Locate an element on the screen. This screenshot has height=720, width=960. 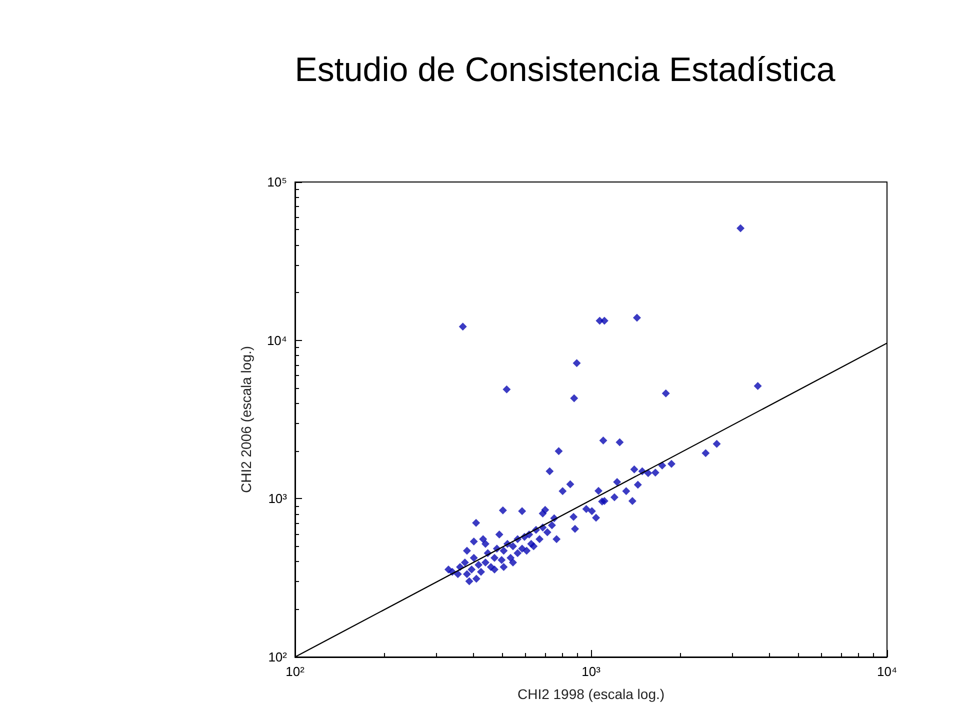
y-axis-title: CHI2 2006 (escala log.) is located at coordinates (246, 420).